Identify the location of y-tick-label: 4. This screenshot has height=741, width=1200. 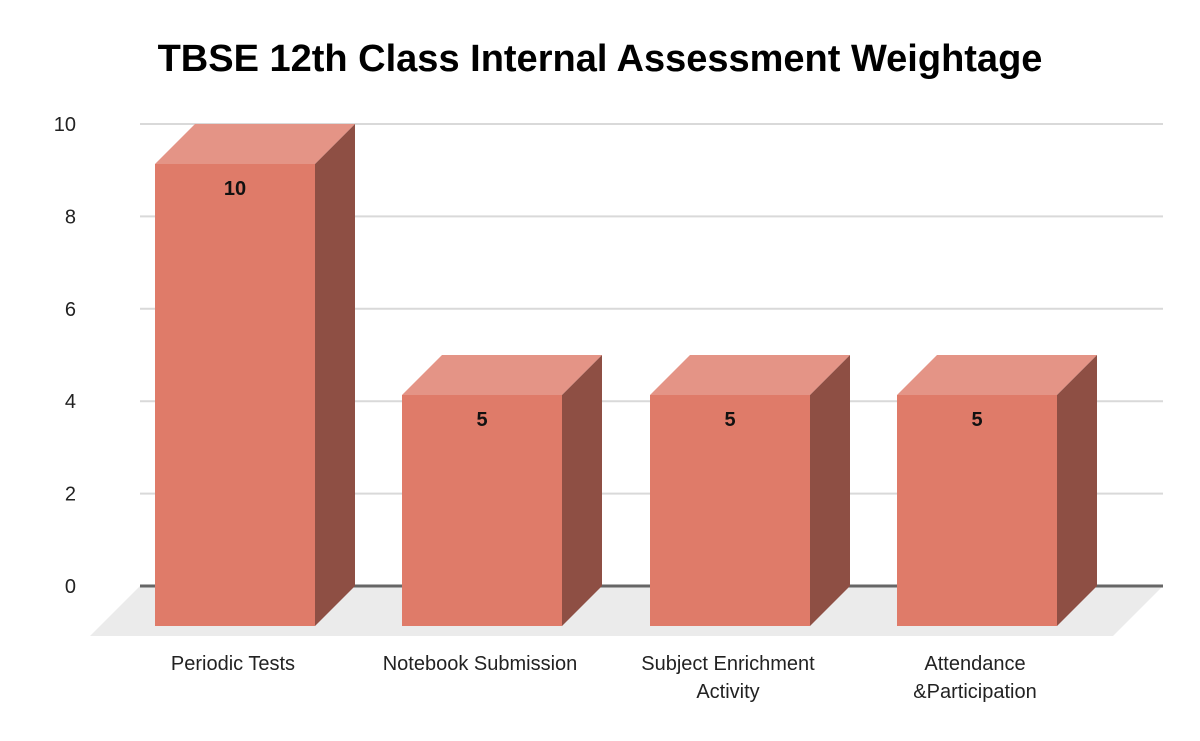
(70, 402).